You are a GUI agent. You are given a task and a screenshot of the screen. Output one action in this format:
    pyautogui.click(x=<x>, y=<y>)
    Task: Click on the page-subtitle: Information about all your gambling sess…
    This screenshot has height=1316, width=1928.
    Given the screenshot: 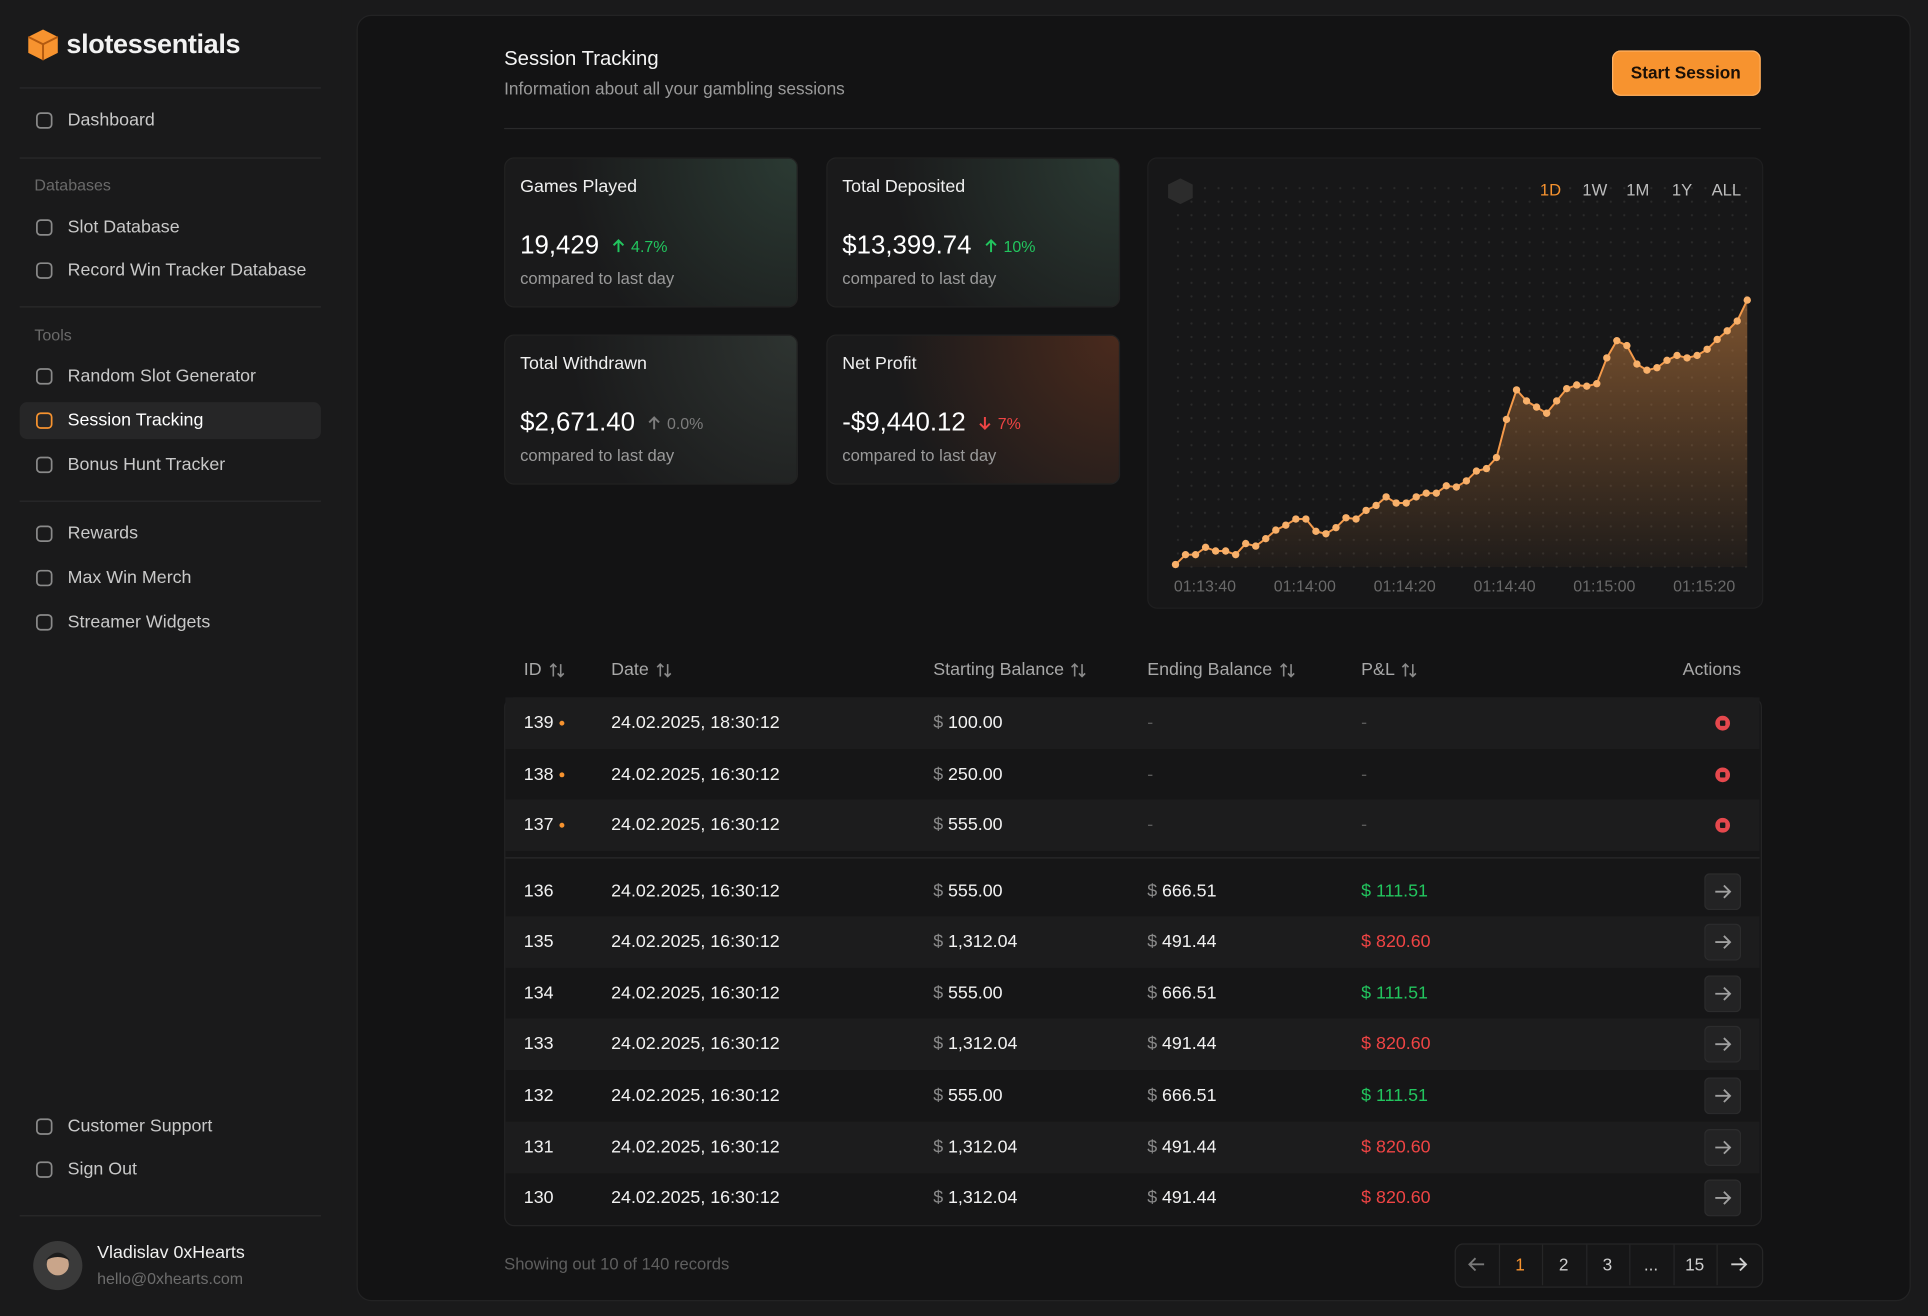 What is the action you would take?
    pyautogui.click(x=674, y=88)
    